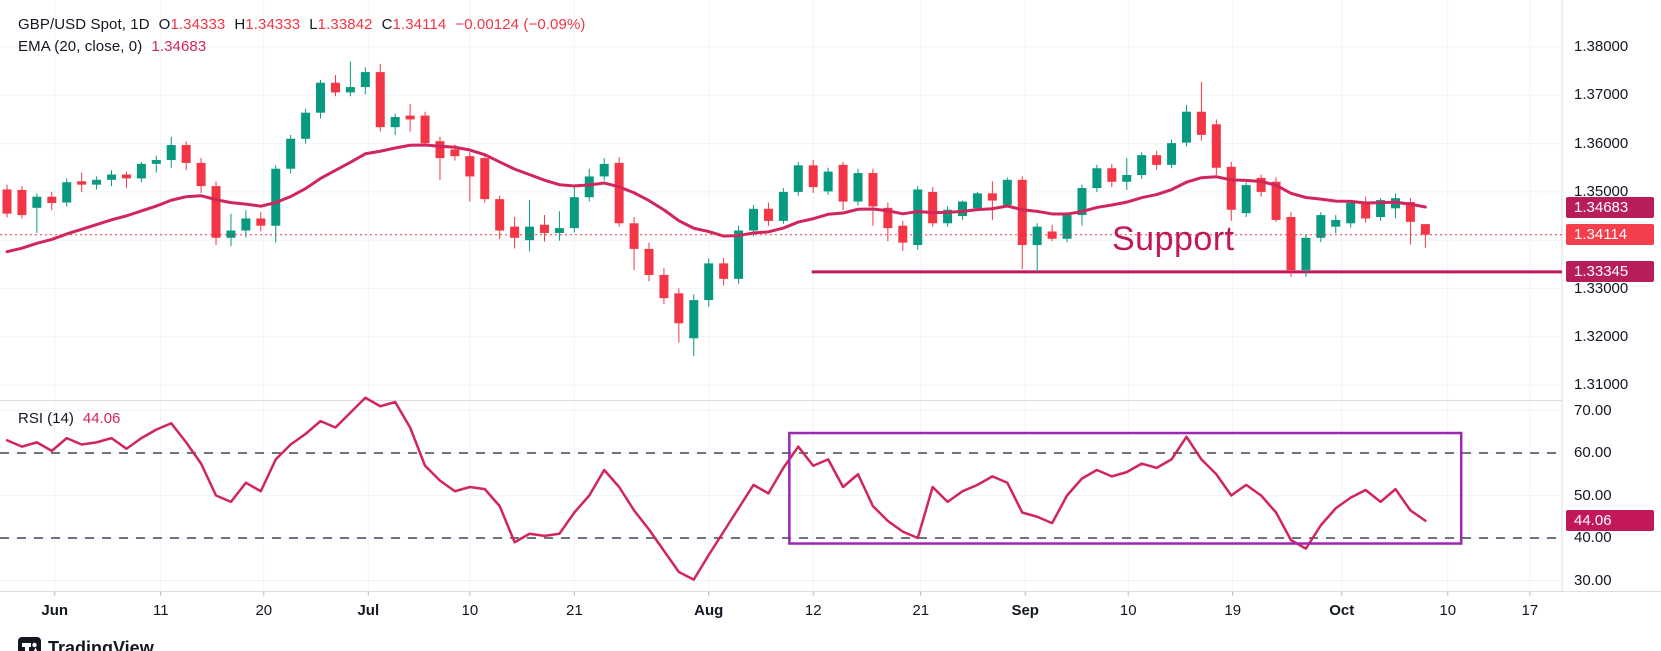 The height and width of the screenshot is (651, 1661). I want to click on time-tick-label: Aug, so click(709, 610).